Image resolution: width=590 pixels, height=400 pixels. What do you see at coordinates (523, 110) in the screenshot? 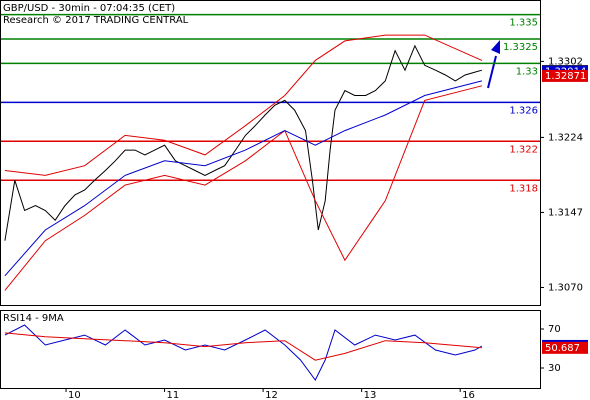
I see `level-label: 1.326` at bounding box center [523, 110].